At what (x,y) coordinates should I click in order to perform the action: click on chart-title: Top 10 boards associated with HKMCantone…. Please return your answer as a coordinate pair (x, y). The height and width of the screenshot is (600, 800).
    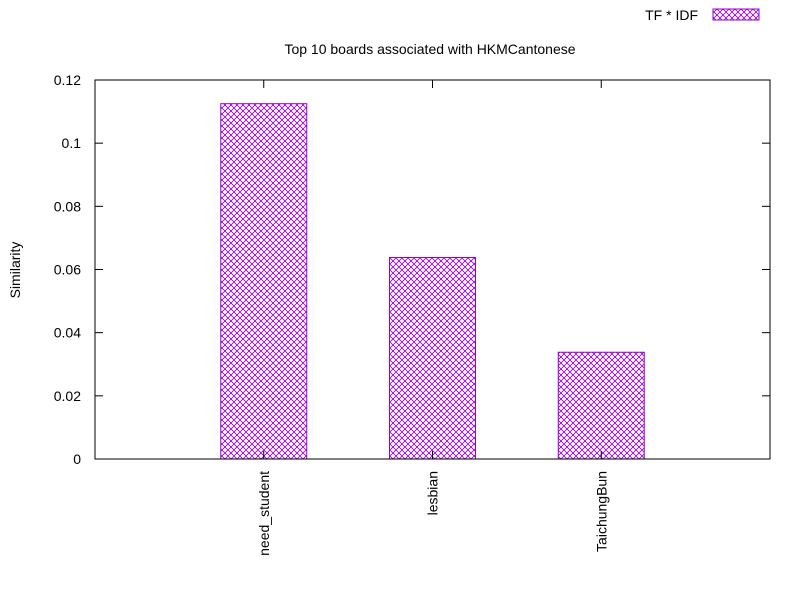
    Looking at the image, I should click on (429, 49).